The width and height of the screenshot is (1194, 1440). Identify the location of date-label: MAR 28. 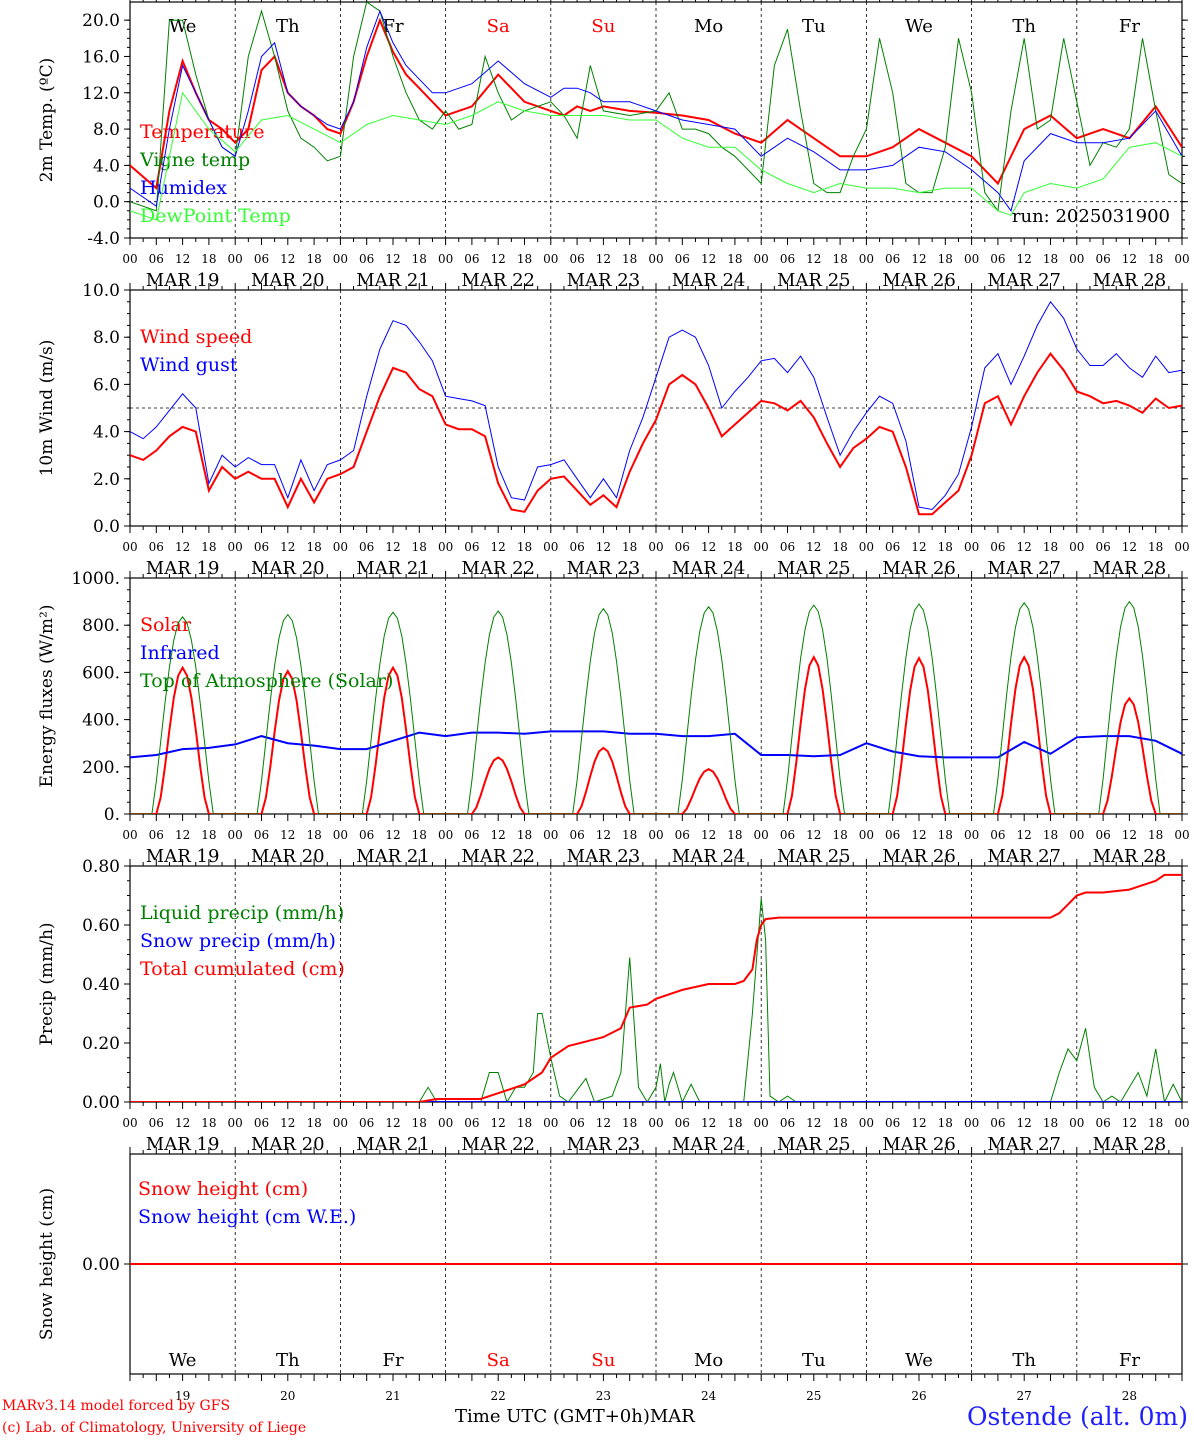
(1130, 1144).